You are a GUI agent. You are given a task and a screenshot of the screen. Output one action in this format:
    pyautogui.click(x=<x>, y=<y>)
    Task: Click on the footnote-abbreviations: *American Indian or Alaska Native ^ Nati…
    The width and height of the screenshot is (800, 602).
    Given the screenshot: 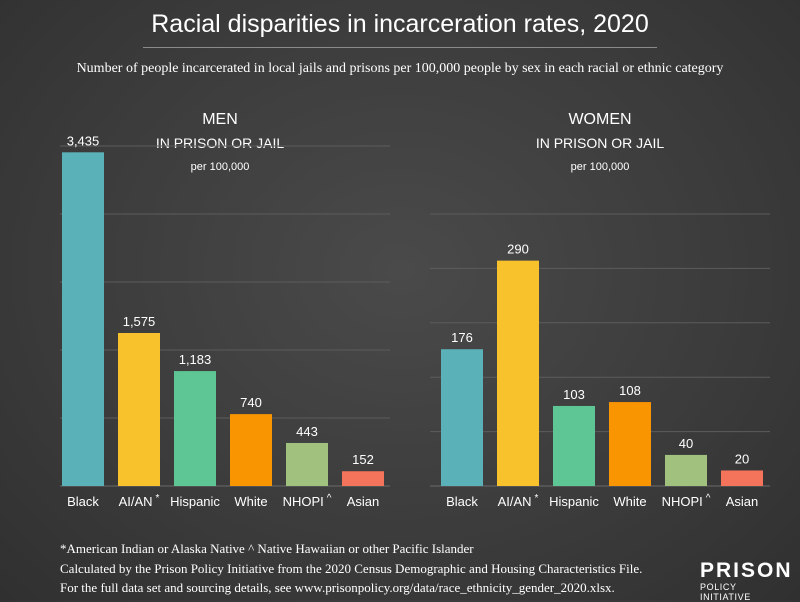 What is the action you would take?
    pyautogui.click(x=267, y=548)
    